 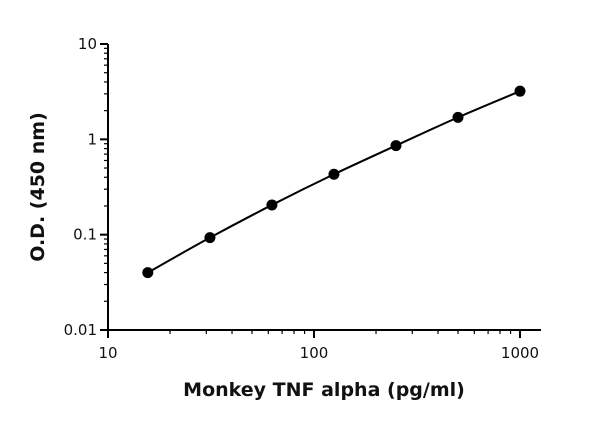 I want to click on y-axis-title: O.D. (450 nm), so click(x=38, y=187).